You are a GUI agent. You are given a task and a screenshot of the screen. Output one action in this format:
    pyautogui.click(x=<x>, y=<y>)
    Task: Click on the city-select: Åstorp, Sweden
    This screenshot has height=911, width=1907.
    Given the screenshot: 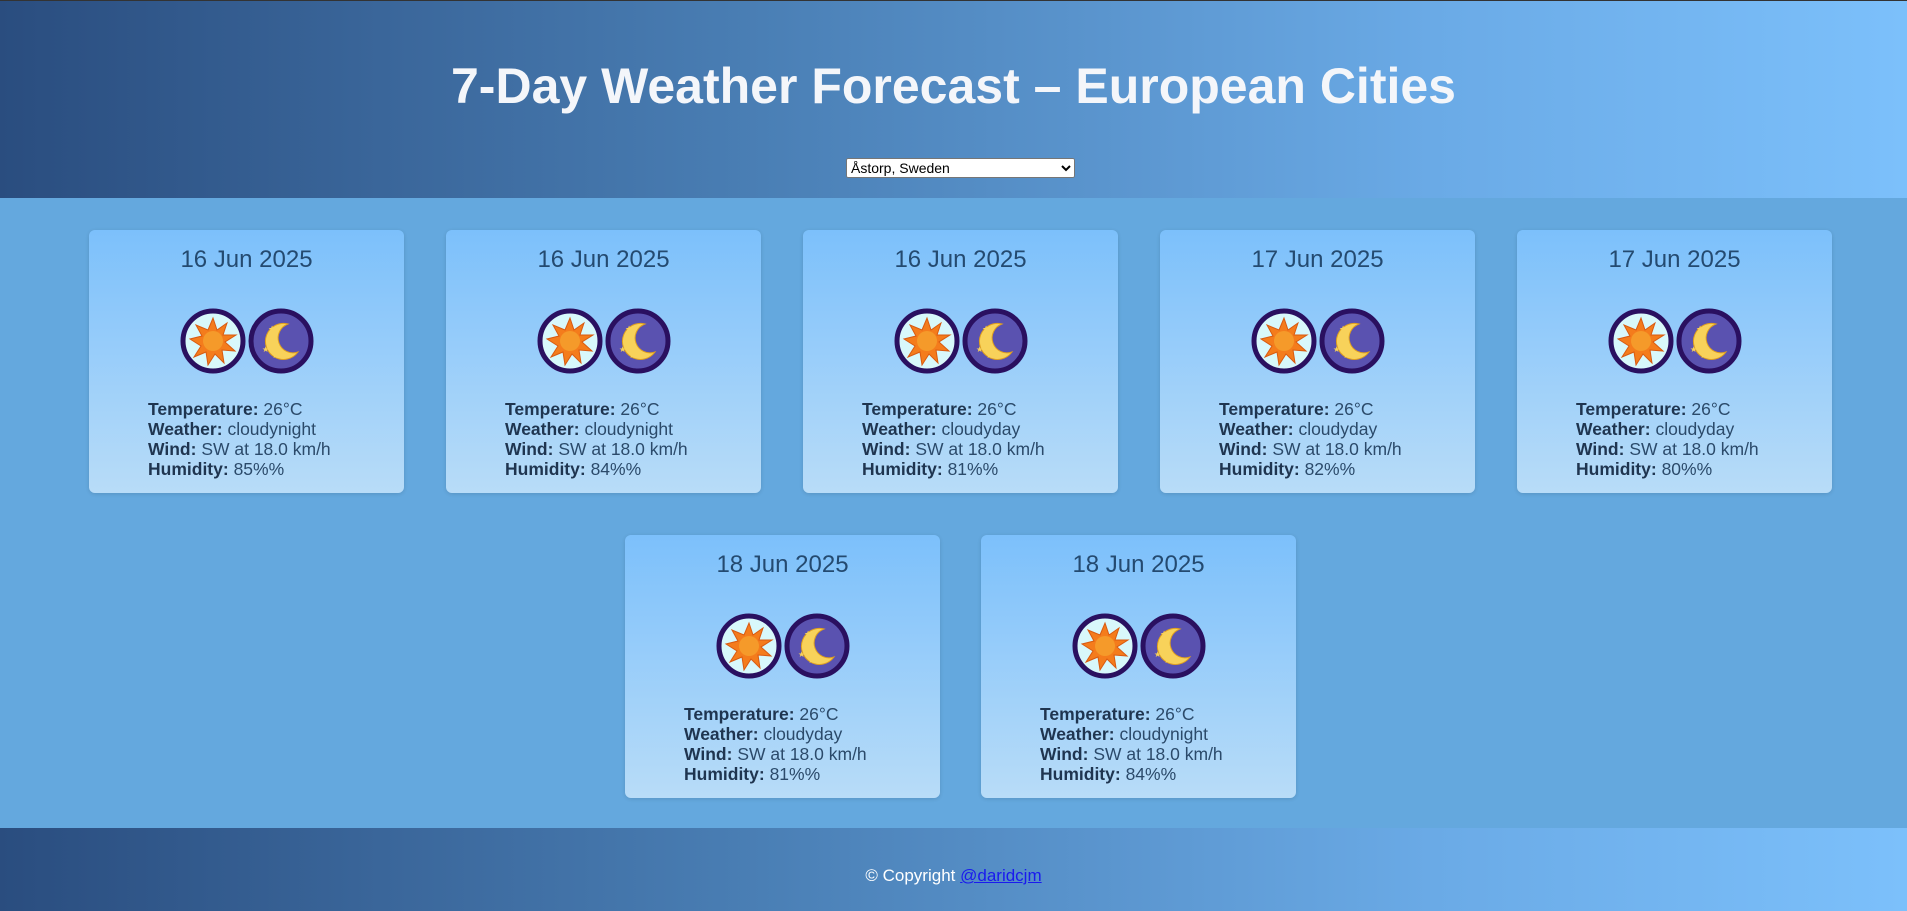 What is the action you would take?
    pyautogui.click(x=960, y=168)
    